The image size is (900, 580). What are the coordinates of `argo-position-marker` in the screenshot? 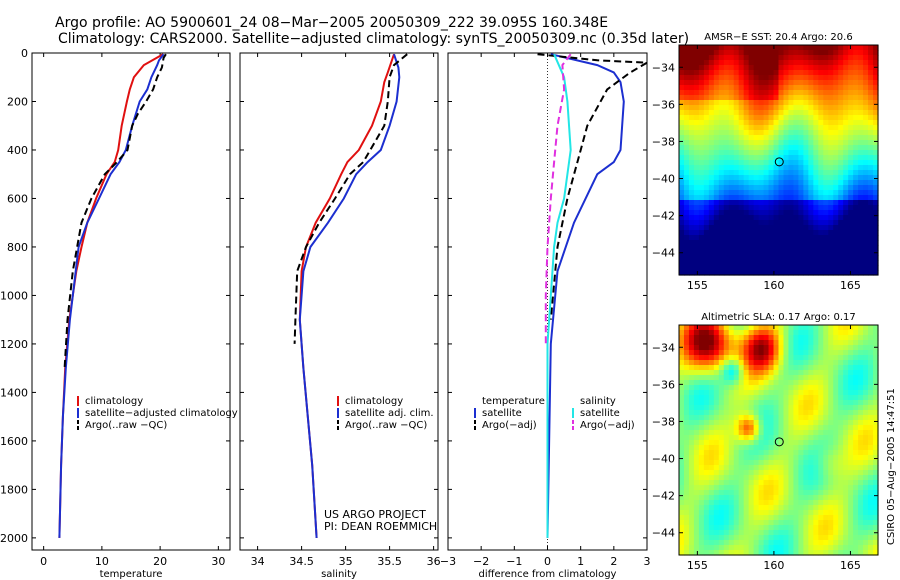 It's located at (779, 162).